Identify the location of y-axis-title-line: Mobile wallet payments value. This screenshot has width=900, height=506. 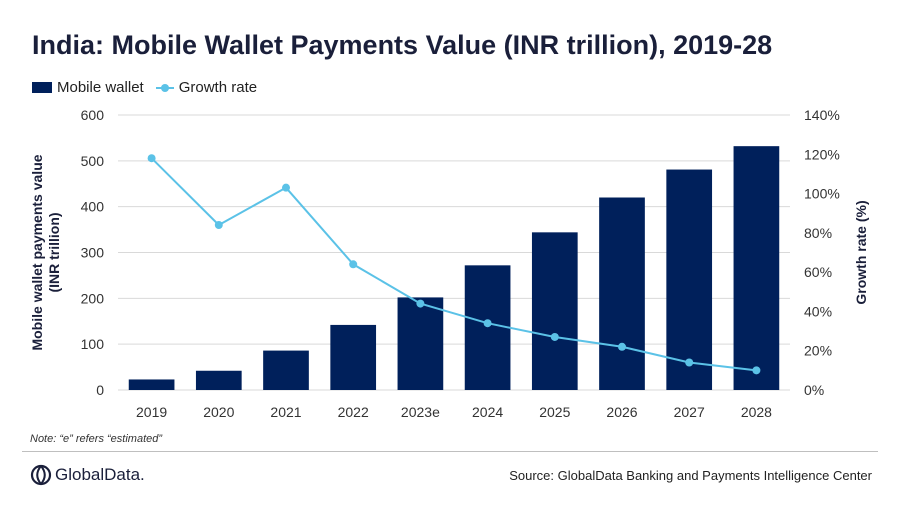
(37, 252).